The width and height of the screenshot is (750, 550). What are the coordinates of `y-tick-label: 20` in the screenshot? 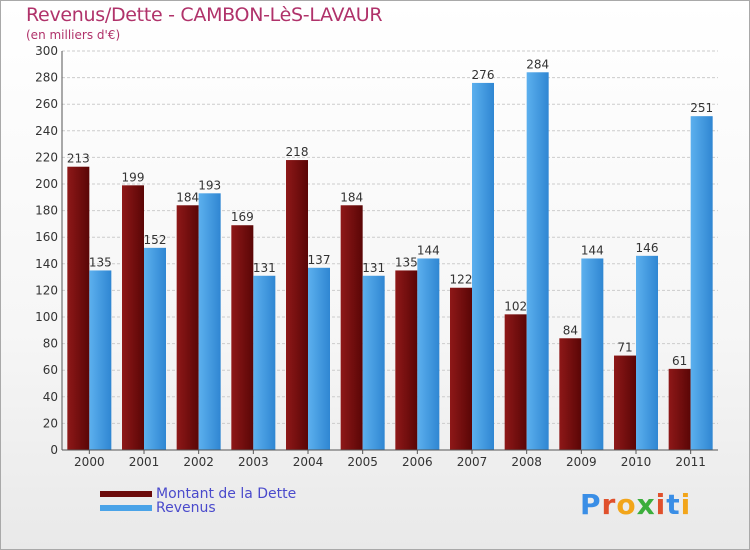 It's located at (50, 423).